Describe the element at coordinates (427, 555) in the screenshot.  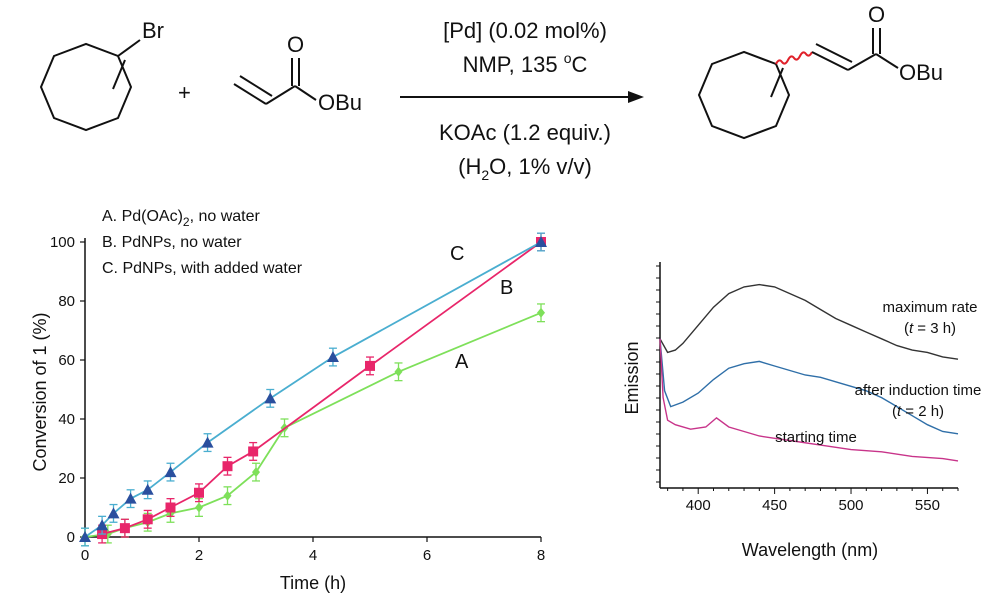
I see `x-tick-label: 6` at that location.